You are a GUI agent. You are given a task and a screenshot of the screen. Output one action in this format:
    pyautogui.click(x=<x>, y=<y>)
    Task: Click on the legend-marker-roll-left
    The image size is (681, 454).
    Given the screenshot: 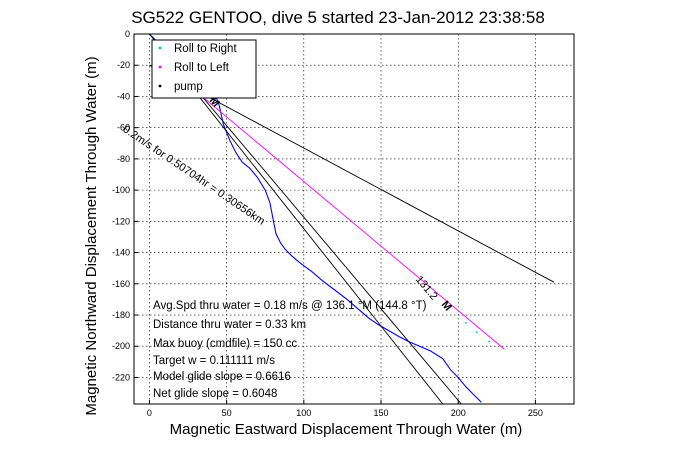 What is the action you would take?
    pyautogui.click(x=160, y=67)
    